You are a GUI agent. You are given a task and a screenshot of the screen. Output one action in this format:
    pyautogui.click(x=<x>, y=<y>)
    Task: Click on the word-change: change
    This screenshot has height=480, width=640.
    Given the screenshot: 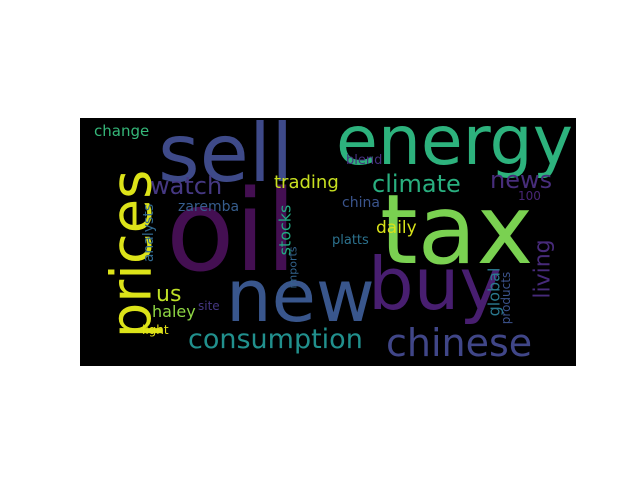 What is the action you would take?
    pyautogui.click(x=122, y=131)
    